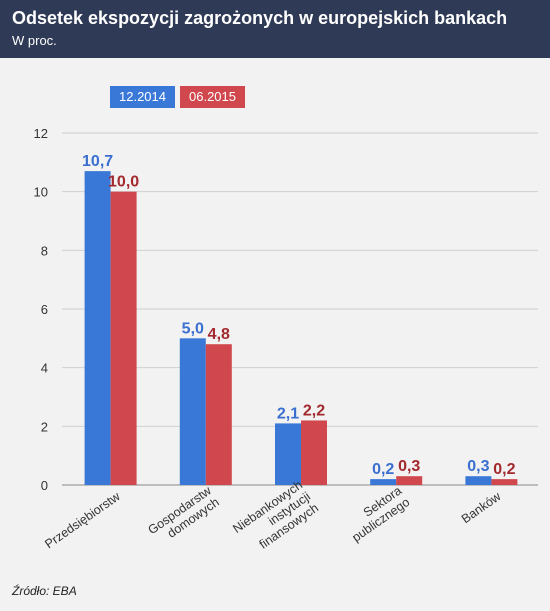 The image size is (550, 611). I want to click on x-tick-label: Przedsiębiorstw, so click(82, 520).